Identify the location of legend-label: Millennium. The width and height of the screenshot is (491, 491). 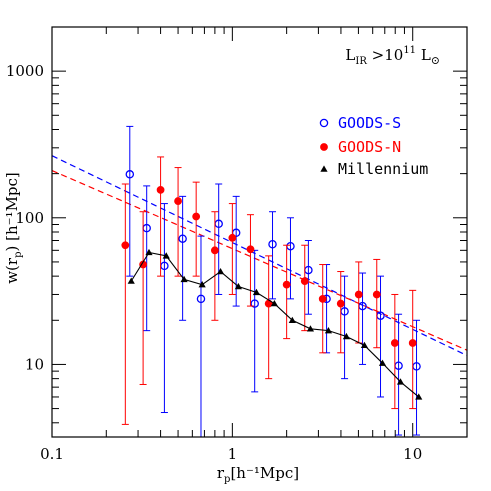
(383, 169).